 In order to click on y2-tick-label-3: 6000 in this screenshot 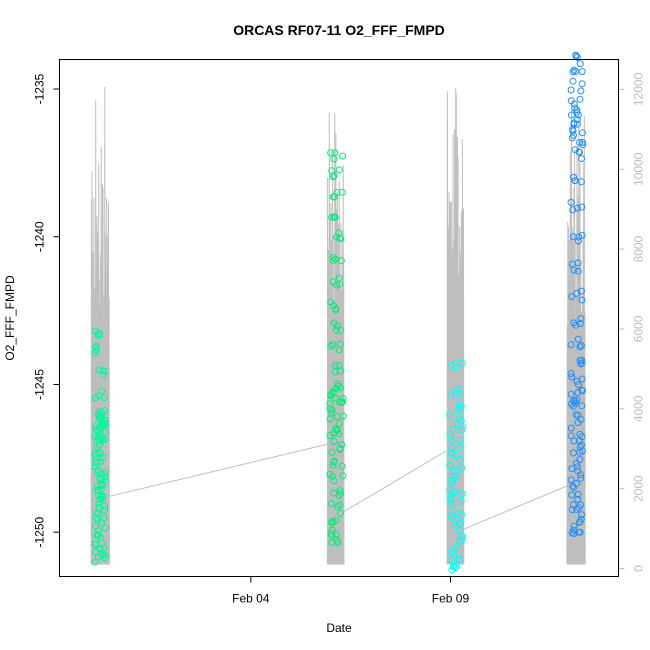, I will do `click(639, 328)`.